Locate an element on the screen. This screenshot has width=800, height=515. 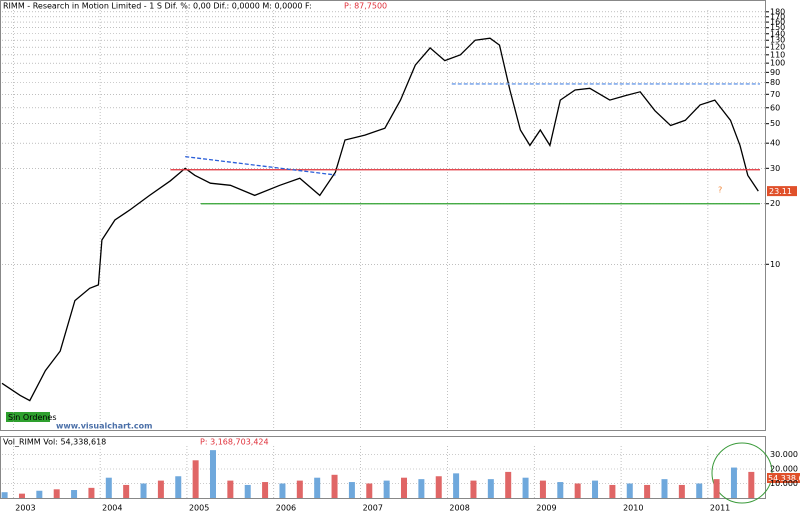
y-tick-label: 180 is located at coordinates (777, 11).